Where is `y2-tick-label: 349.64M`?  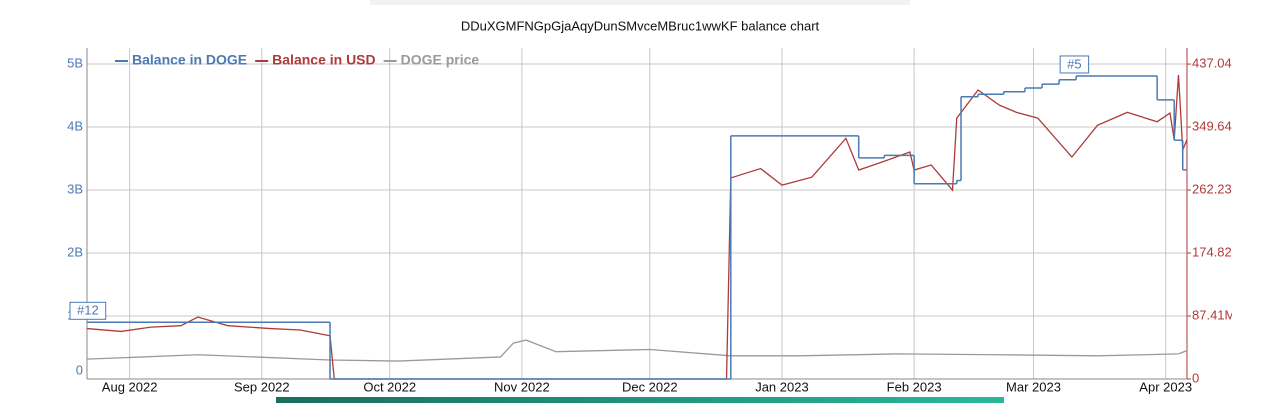 y2-tick-label: 349.64M is located at coordinates (1217, 125).